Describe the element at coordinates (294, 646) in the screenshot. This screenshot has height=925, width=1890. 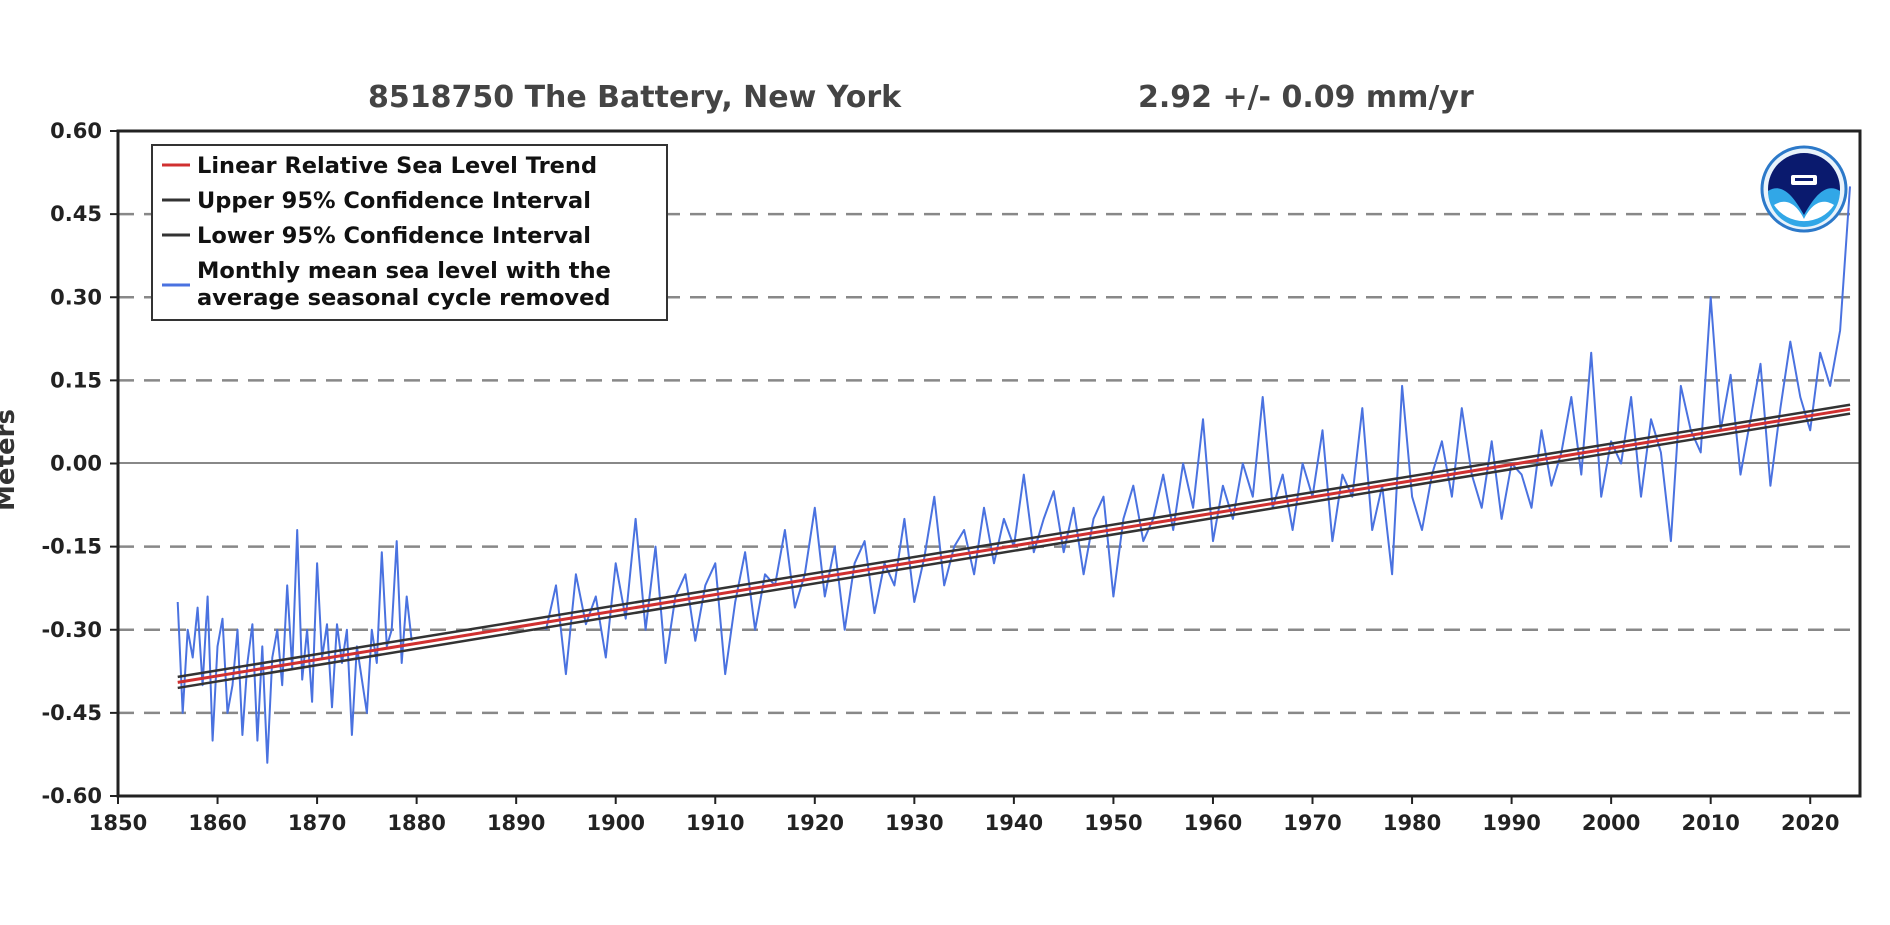
I see `monthly-mean-series` at that location.